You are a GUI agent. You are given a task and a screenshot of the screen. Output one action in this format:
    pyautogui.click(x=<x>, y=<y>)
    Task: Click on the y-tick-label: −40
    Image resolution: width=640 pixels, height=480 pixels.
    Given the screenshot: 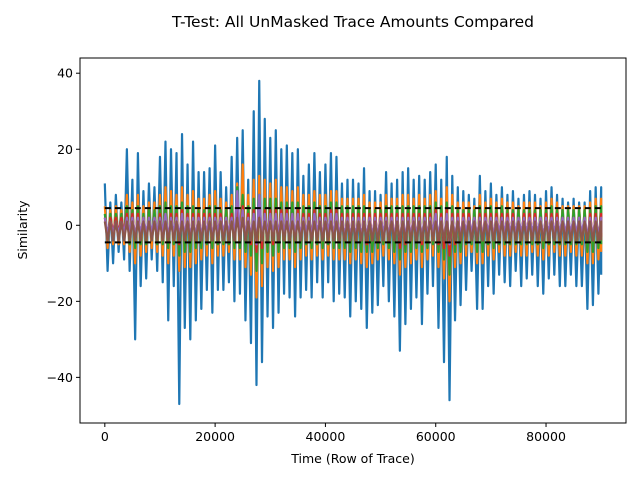 What is the action you would take?
    pyautogui.click(x=60, y=377)
    